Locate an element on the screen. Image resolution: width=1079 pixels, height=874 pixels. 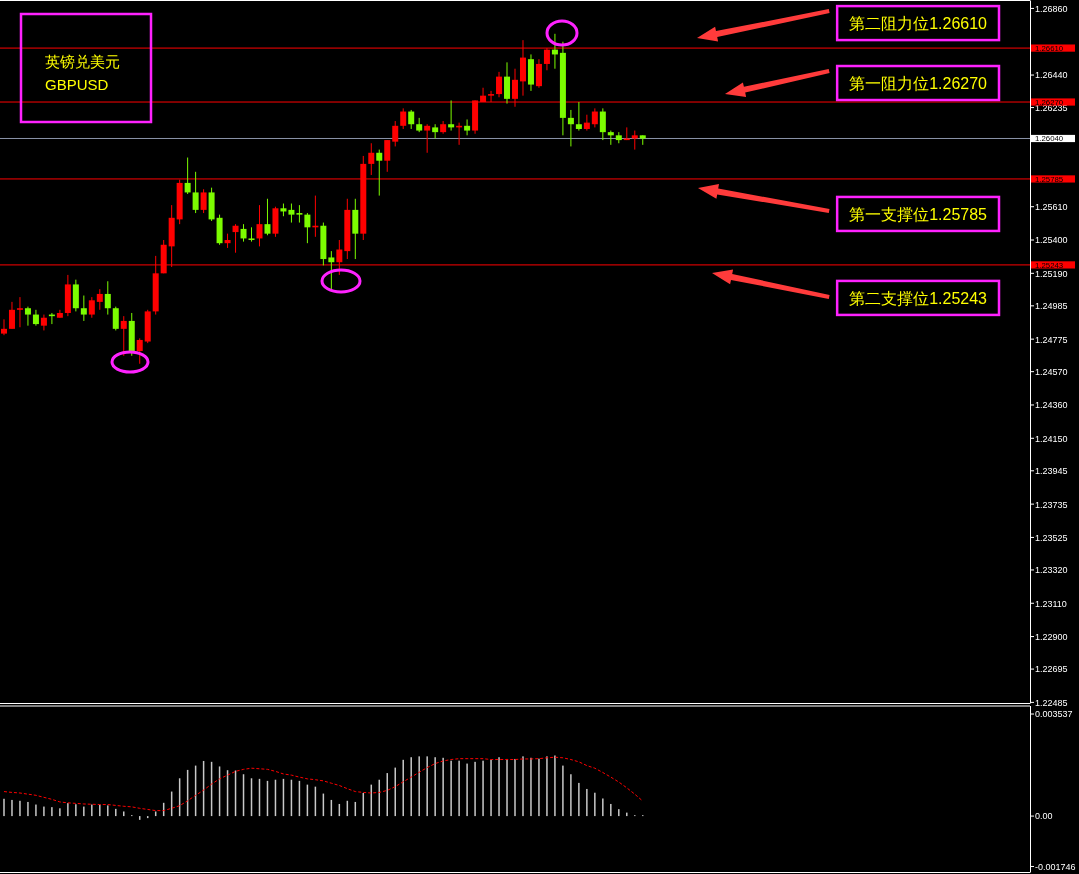
y-tick-label: 0.00 is located at coordinates (1044, 816).